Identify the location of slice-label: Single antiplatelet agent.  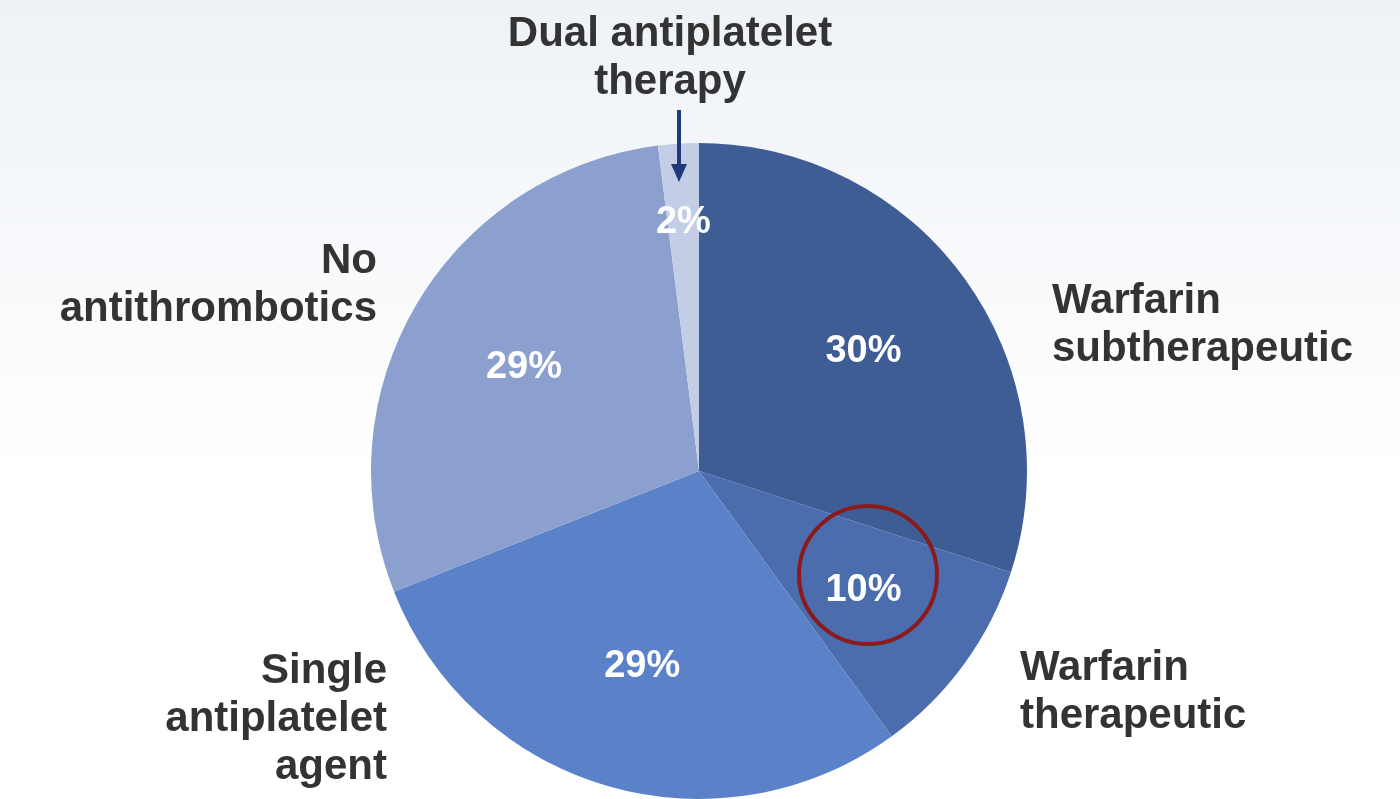
(276, 717).